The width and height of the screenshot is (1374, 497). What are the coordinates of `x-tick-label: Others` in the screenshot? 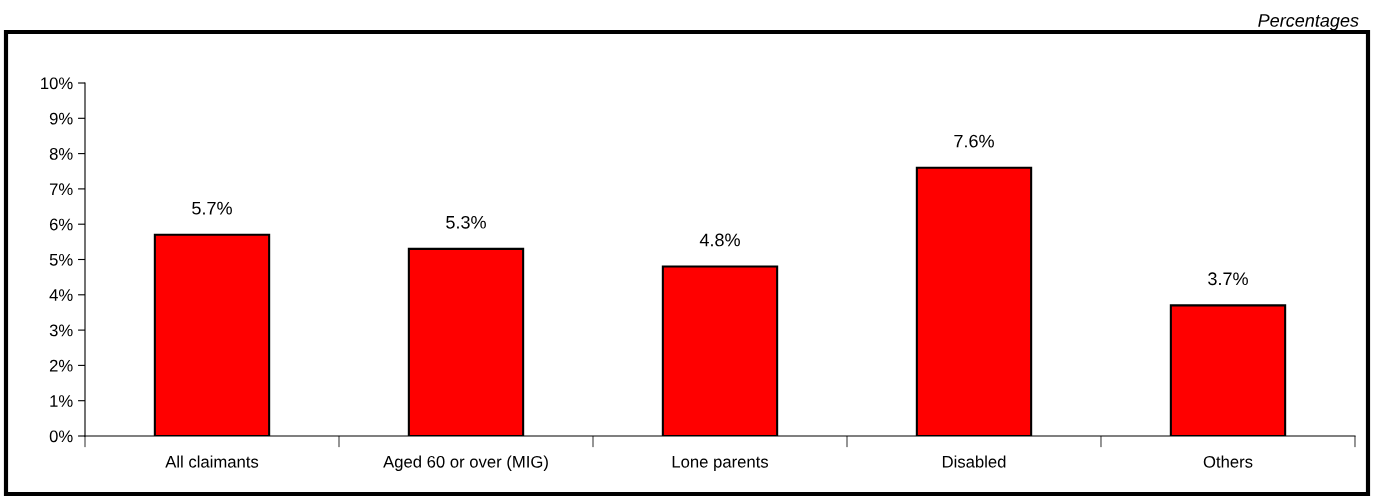 It's located at (1228, 461).